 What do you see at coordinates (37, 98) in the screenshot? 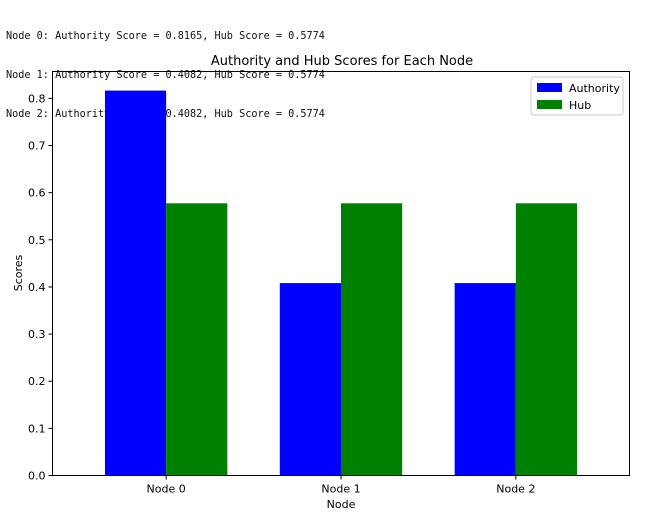
I see `y-tick-label: 0.8` at bounding box center [37, 98].